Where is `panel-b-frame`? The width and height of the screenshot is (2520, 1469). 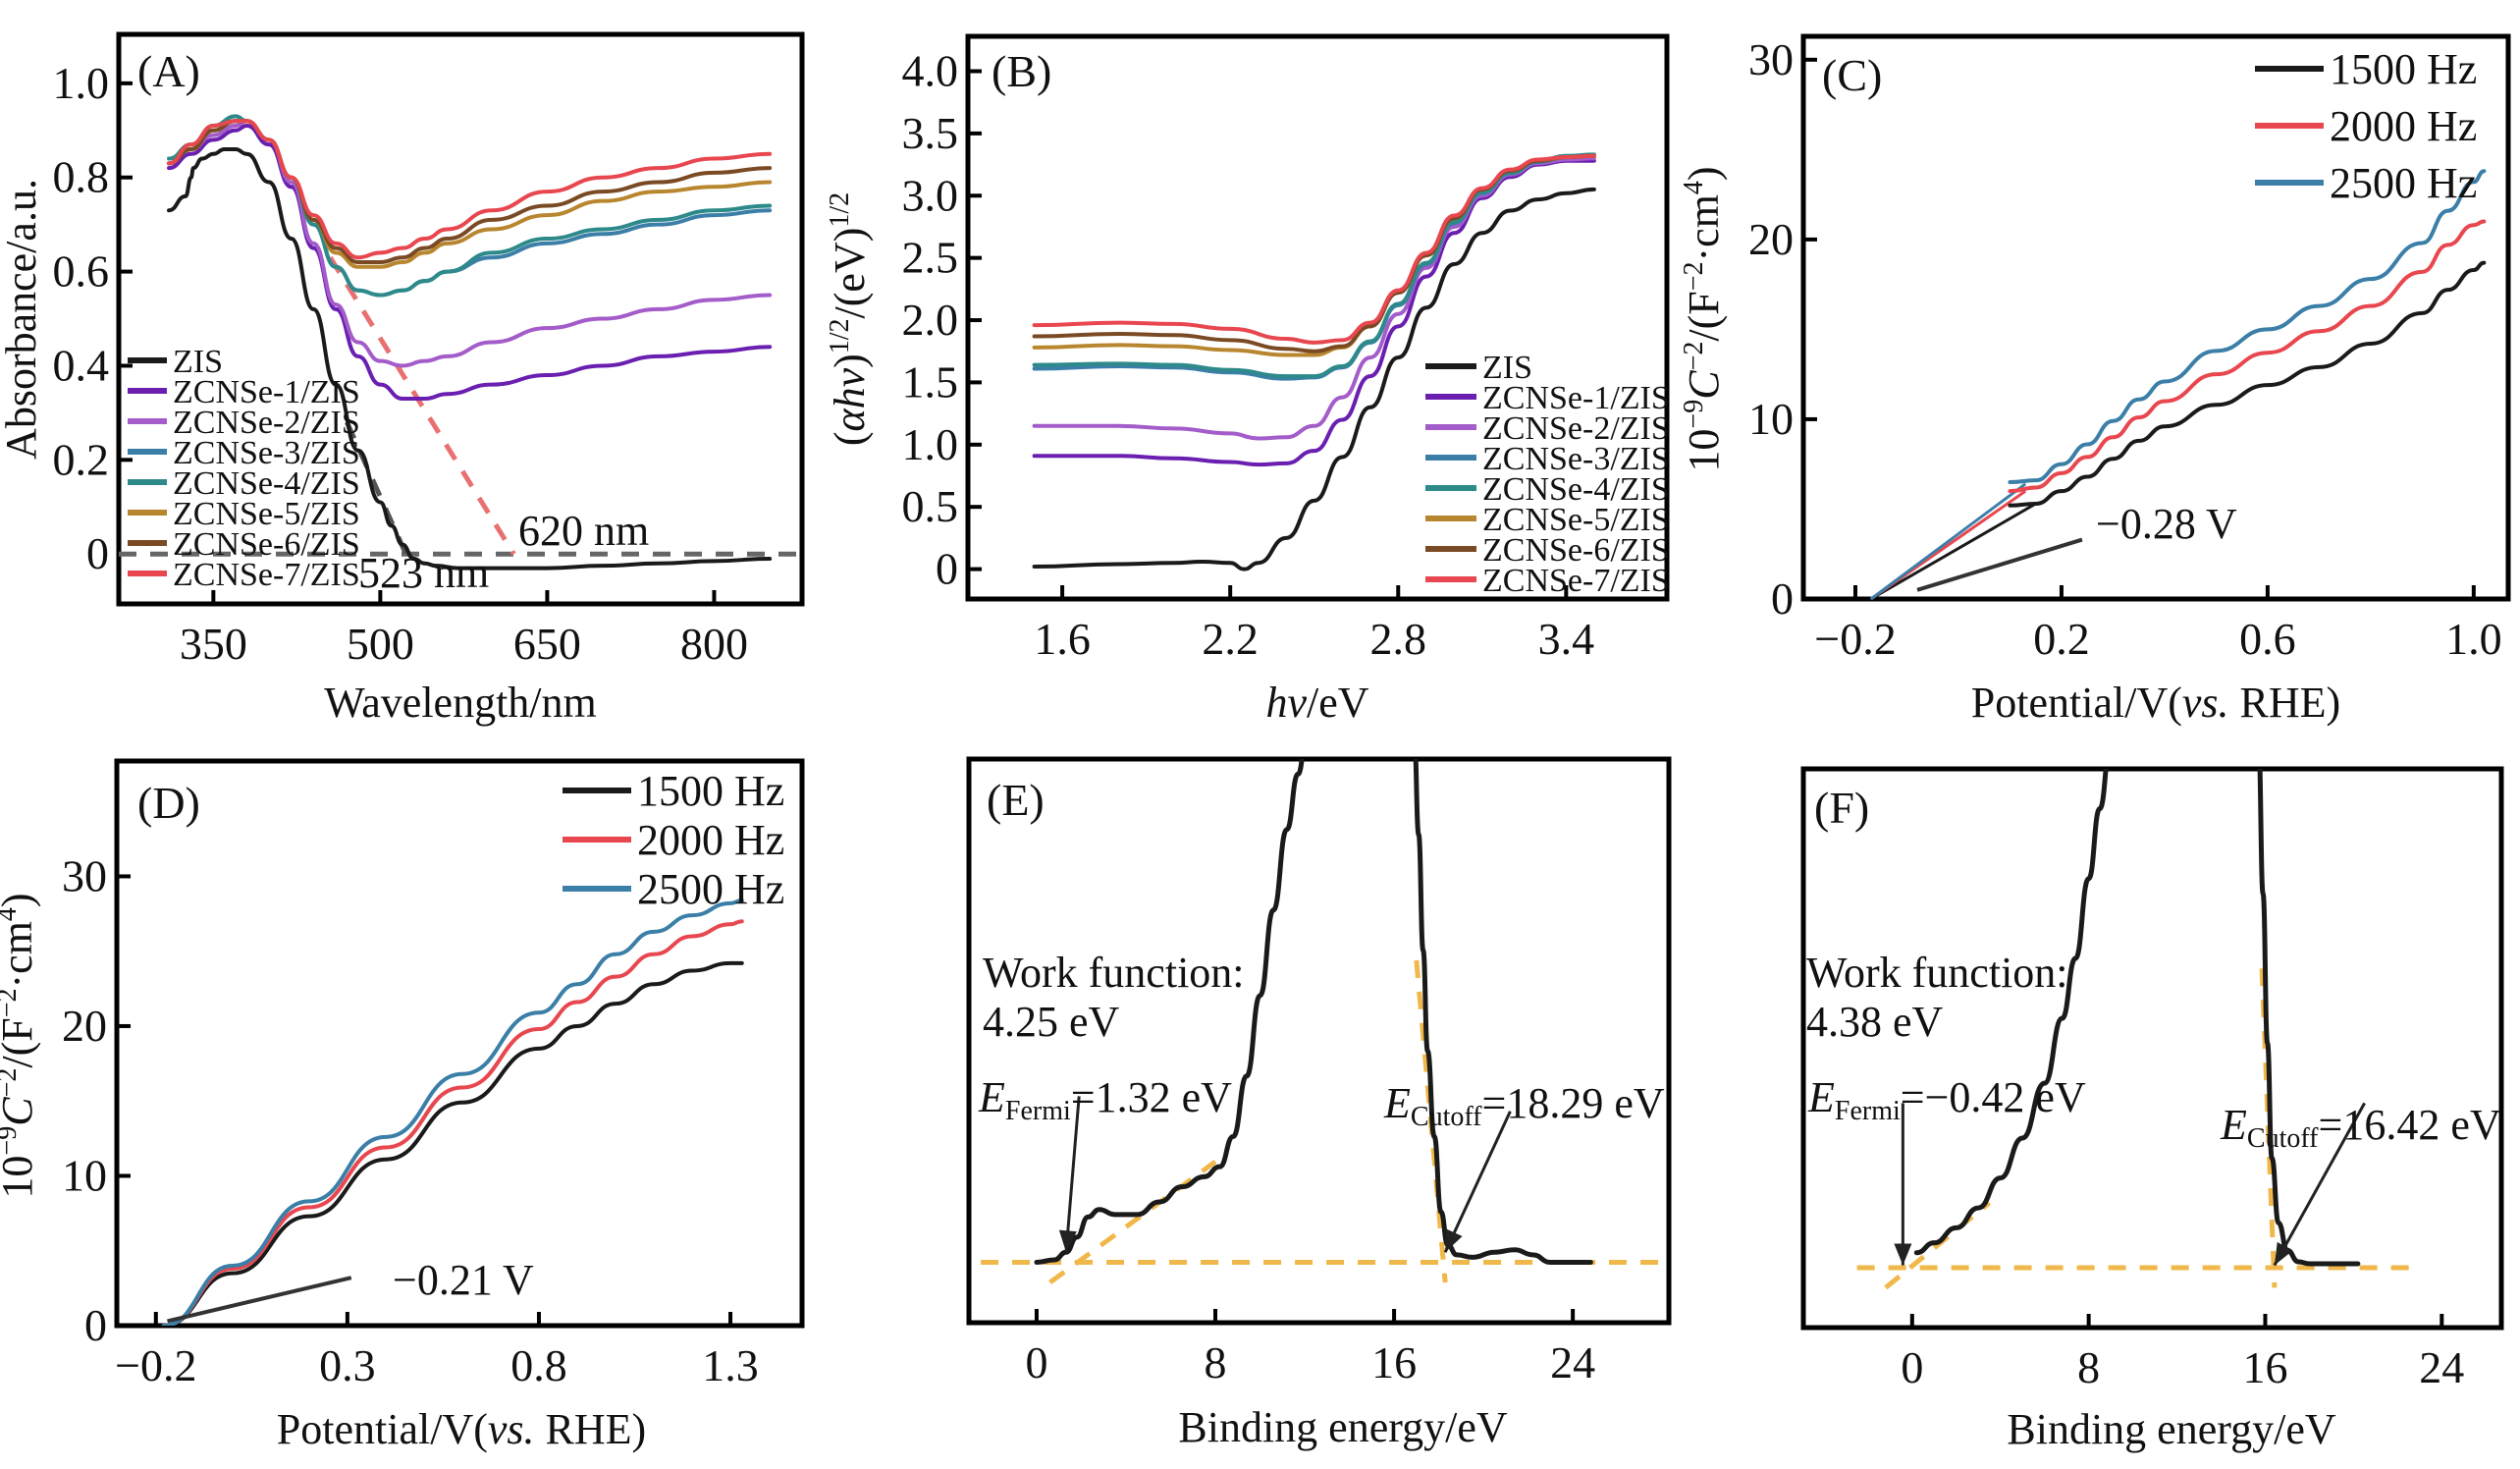
panel-b-frame is located at coordinates (1317, 317).